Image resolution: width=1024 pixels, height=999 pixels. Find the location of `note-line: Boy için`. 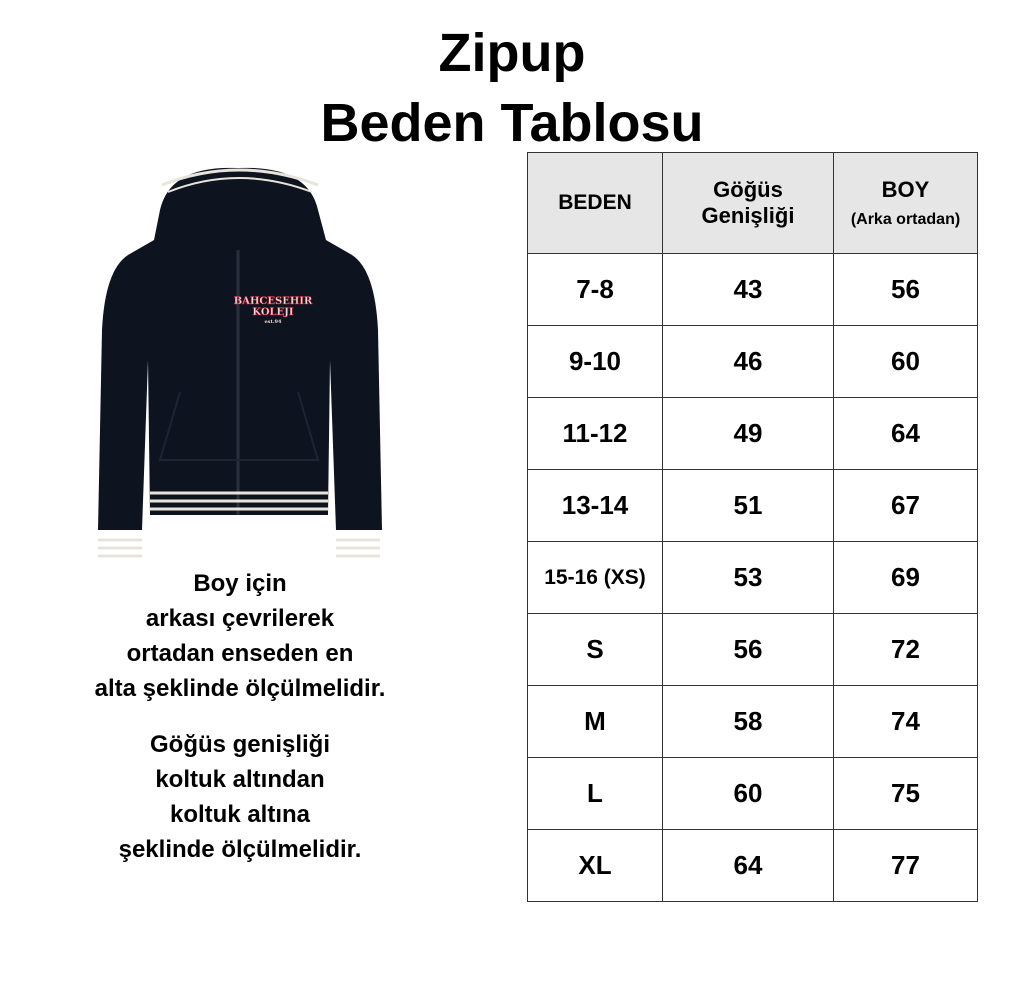

note-line: Boy için is located at coordinates (240, 583).